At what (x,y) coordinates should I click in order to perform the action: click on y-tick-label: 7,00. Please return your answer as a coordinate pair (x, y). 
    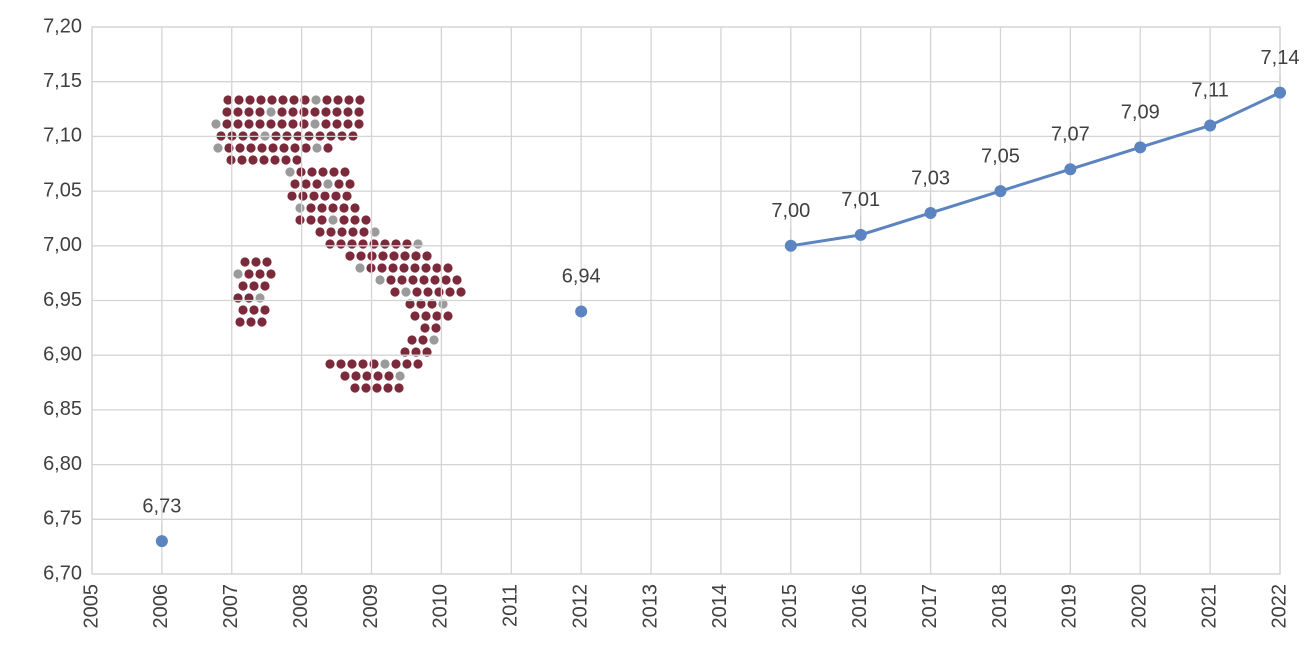
    Looking at the image, I should click on (62, 245).